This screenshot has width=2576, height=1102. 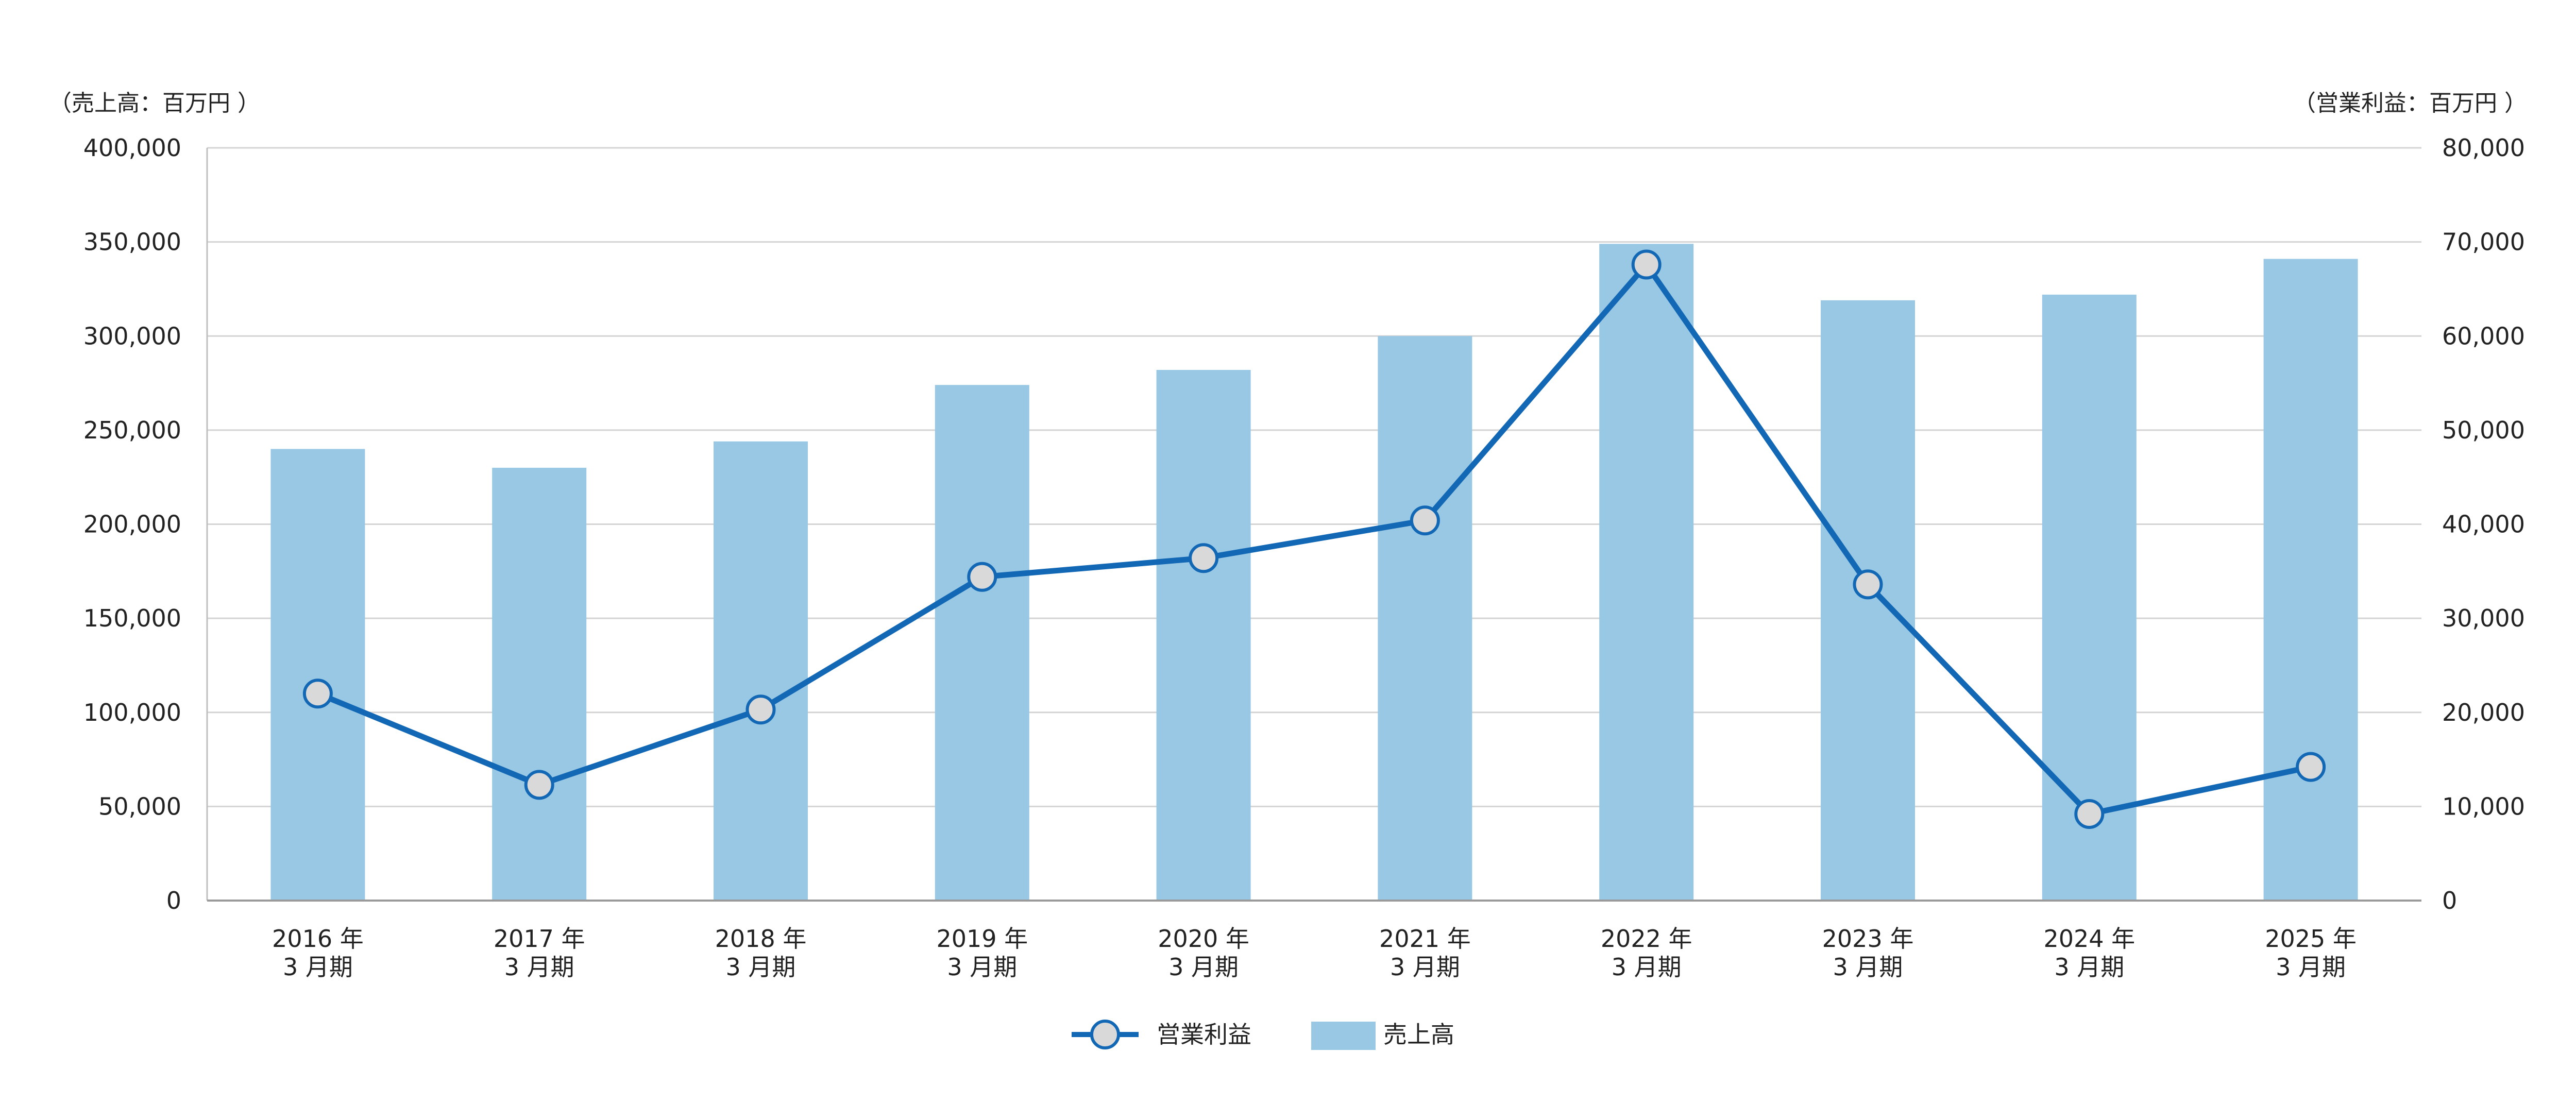 I want to click on legend-label-net-sales: 売上高, so click(x=1418, y=1034).